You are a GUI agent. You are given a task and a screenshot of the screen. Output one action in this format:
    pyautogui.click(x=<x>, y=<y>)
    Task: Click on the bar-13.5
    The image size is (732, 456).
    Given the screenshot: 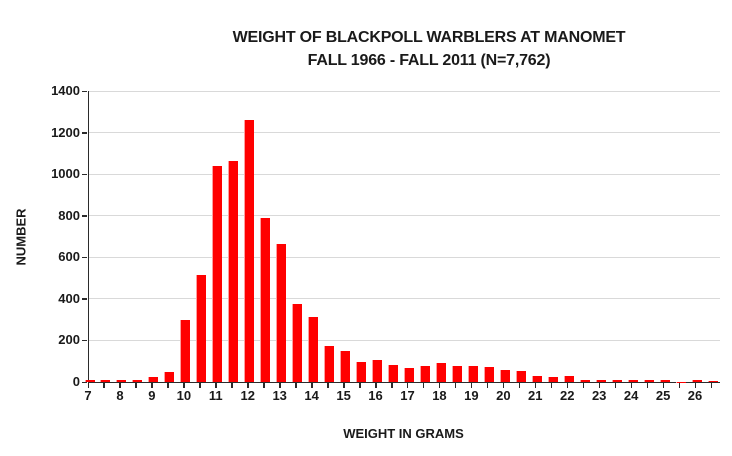 What is the action you would take?
    pyautogui.click(x=297, y=342)
    